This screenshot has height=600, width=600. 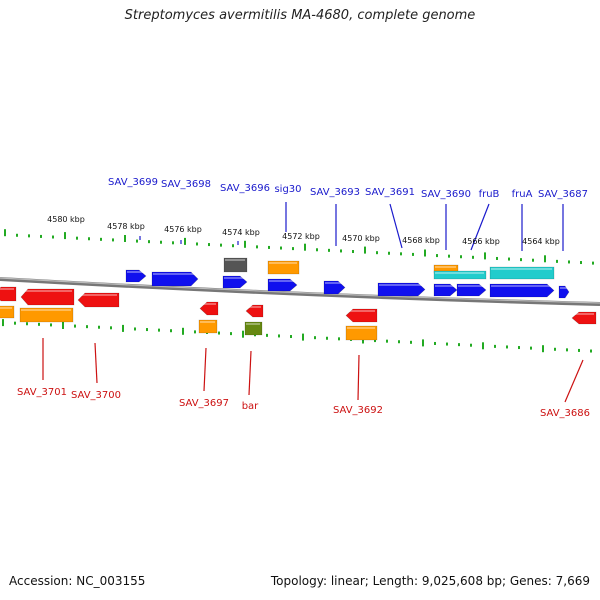 I want to click on gene-sav3691-shine, so click(x=401, y=285).